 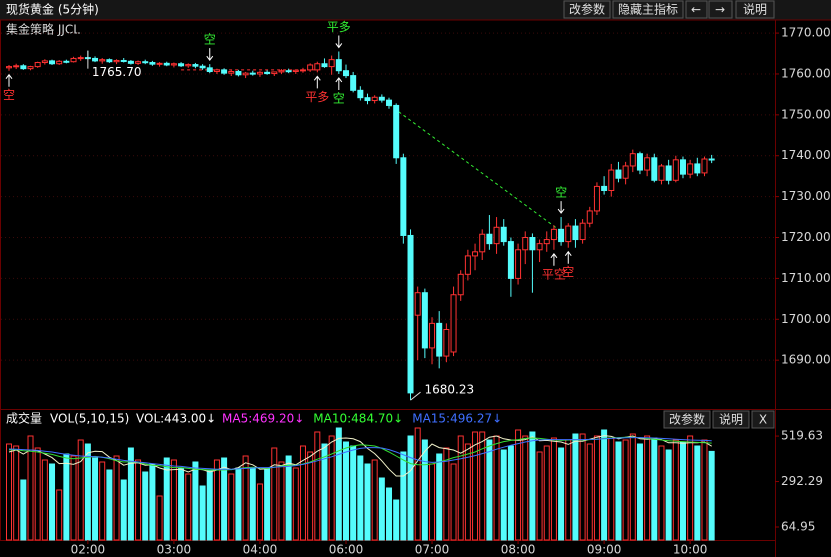 I want to click on button: 隐藏主指标, so click(x=648, y=9).